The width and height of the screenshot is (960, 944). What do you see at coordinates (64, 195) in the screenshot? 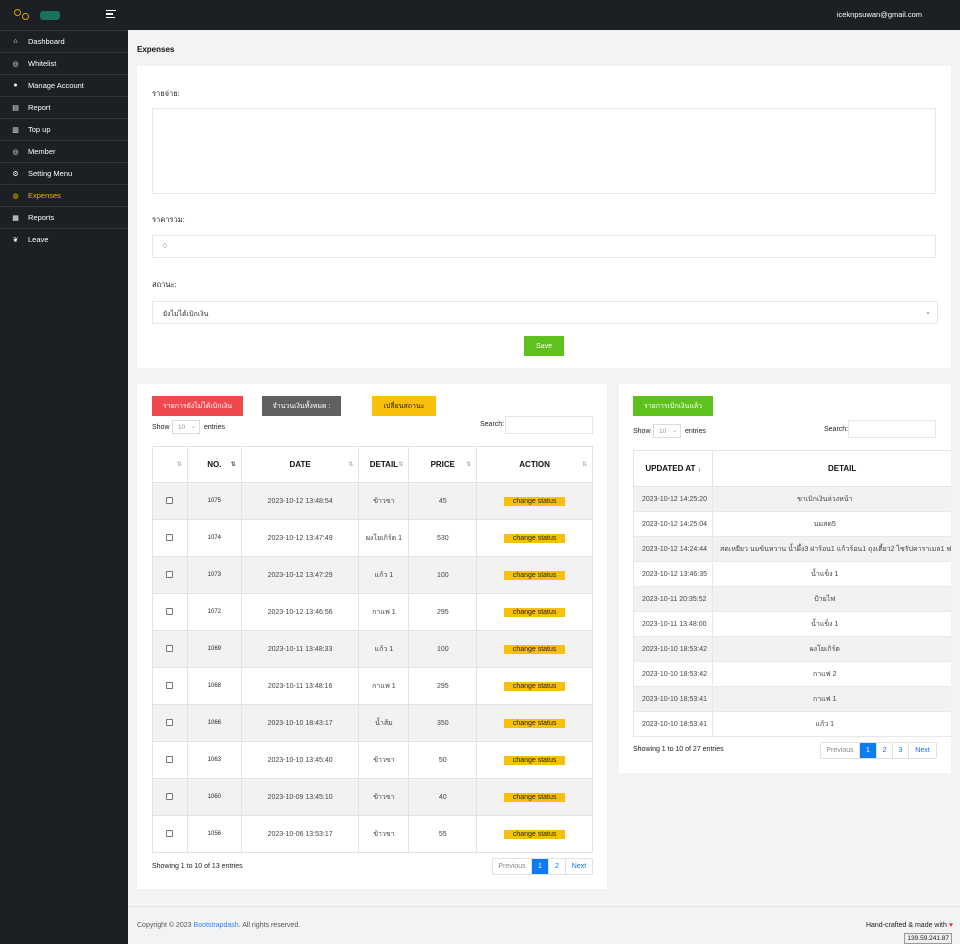
I see `sidebar-item-expenses: ◍ Expenses` at bounding box center [64, 195].